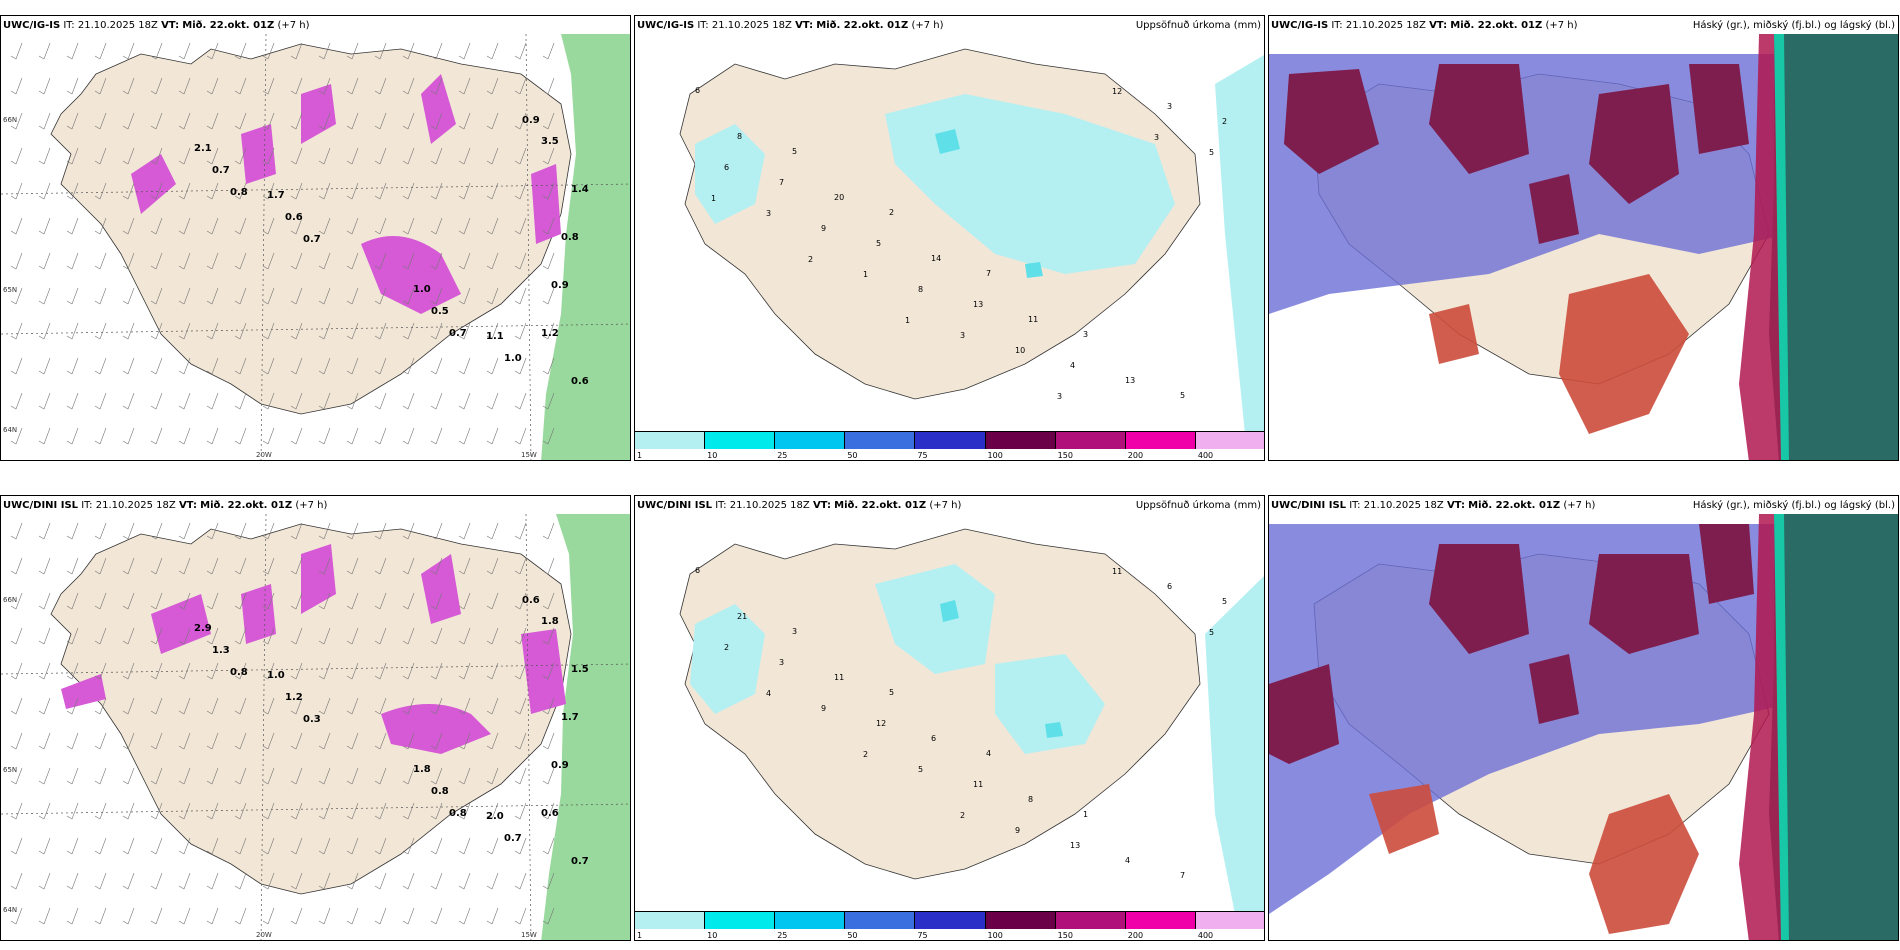 This screenshot has width=1900, height=950. I want to click on value-label: 7, so click(782, 182).